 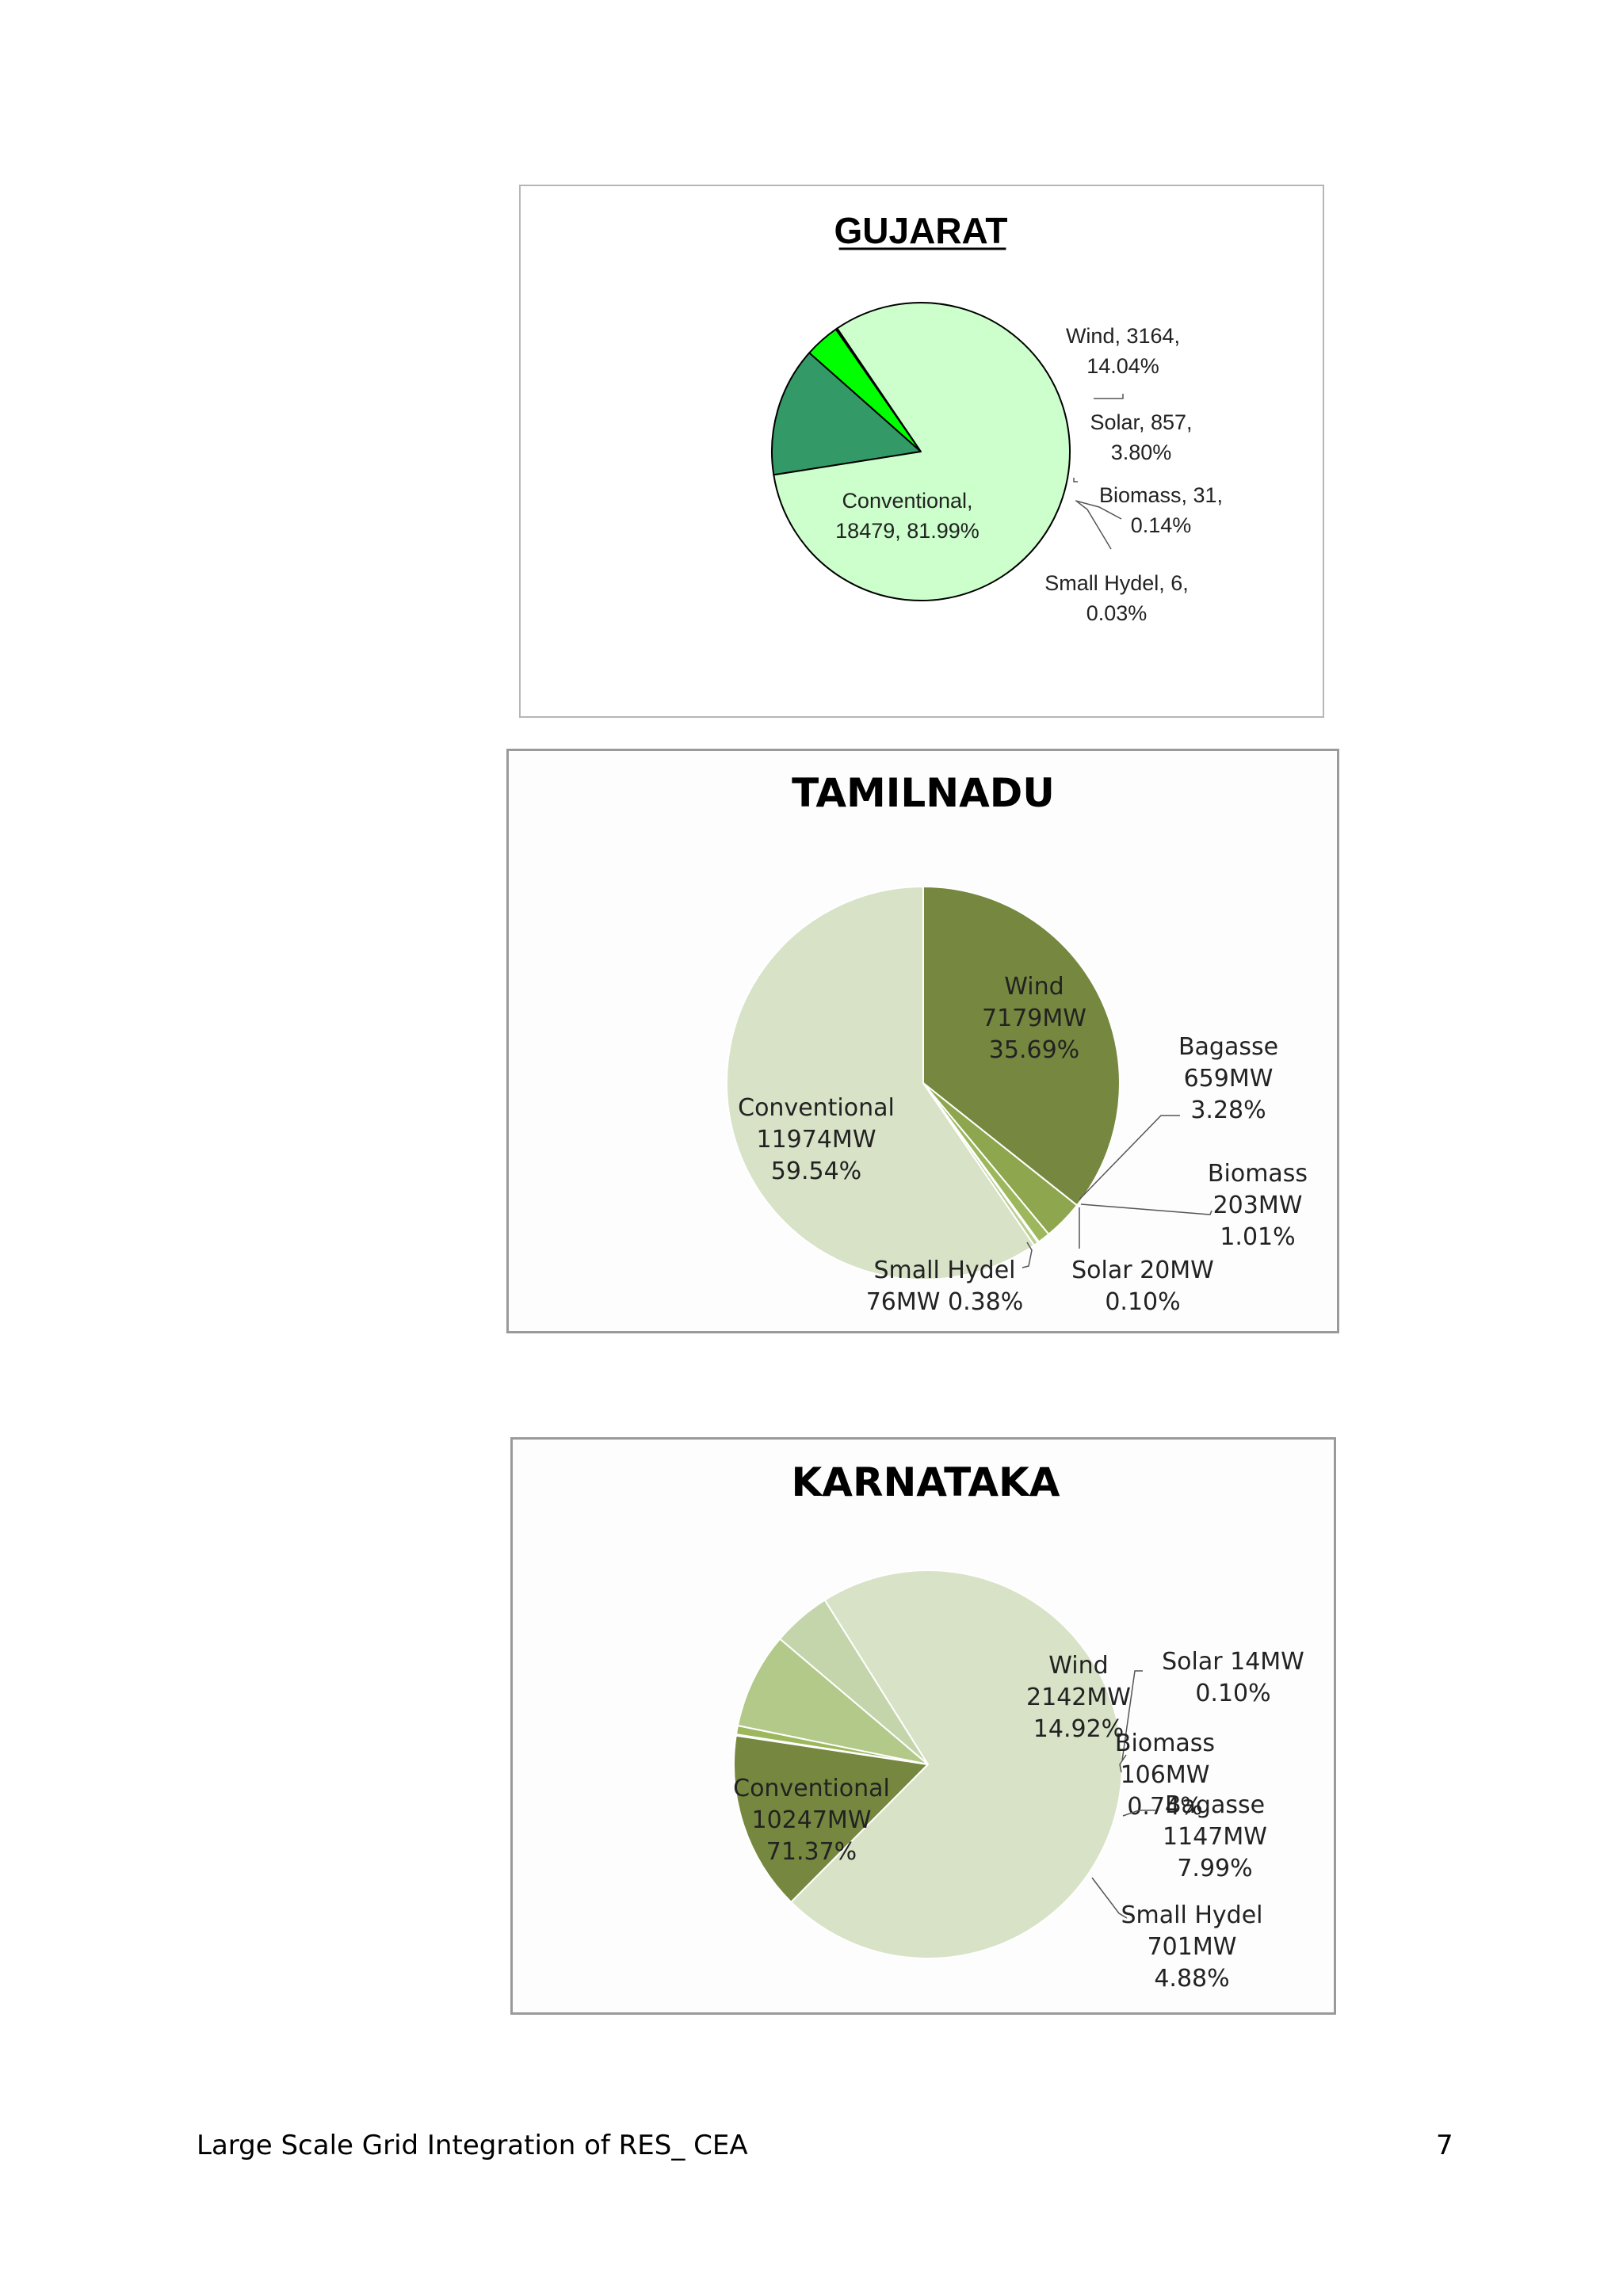 I want to click on data-label-conventional: 71.37%, so click(x=811, y=1852).